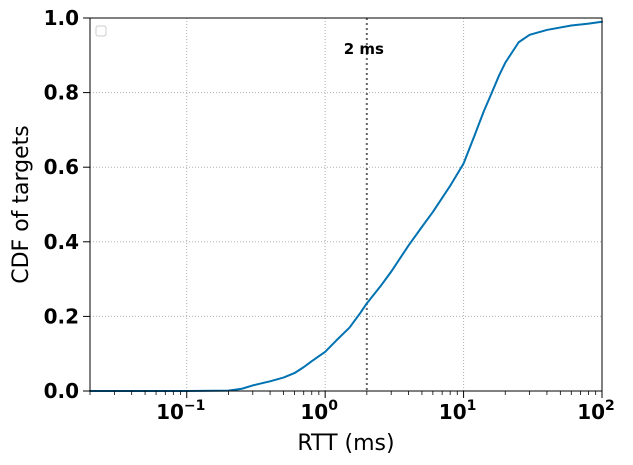 This screenshot has height=465, width=633. What do you see at coordinates (61, 316) in the screenshot?
I see `y-tick-label: 0.2` at bounding box center [61, 316].